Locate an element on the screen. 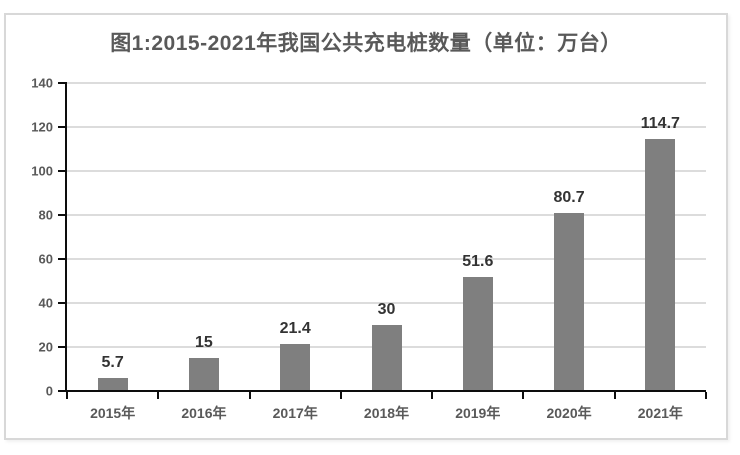 The height and width of the screenshot is (455, 740). x-axis-line is located at coordinates (385, 391).